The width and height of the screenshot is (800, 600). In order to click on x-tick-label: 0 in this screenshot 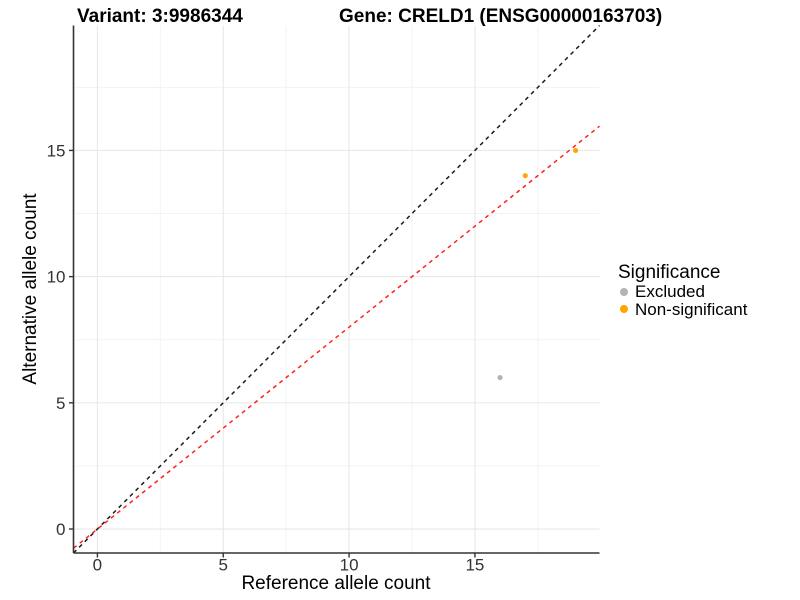, I will do `click(97, 565)`.